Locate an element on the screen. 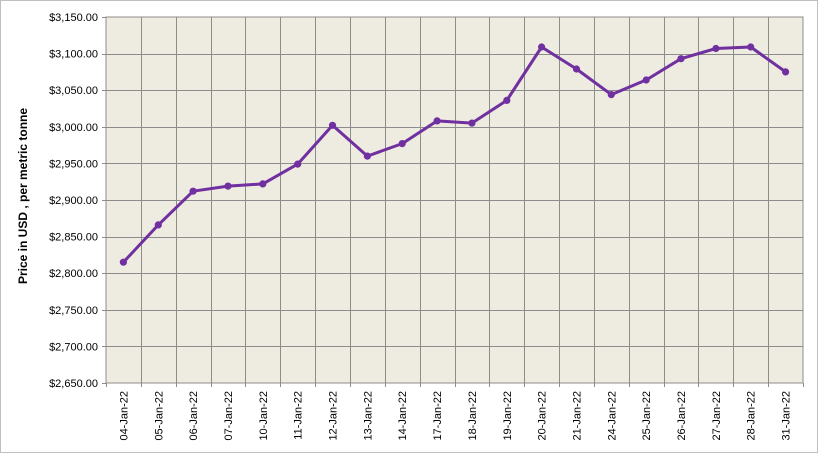 Image resolution: width=818 pixels, height=454 pixels. y-tick-label: $3,100.00 is located at coordinates (73, 55).